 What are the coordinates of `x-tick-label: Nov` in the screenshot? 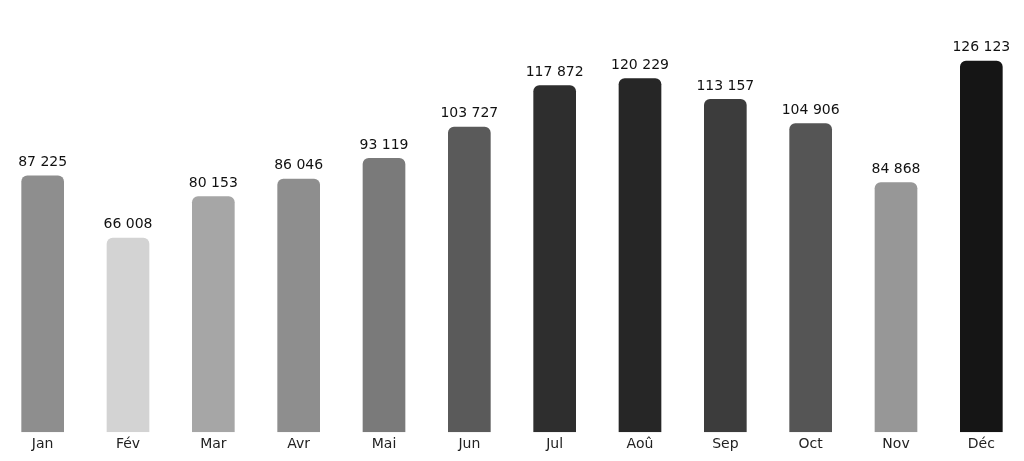 It's located at (896, 443).